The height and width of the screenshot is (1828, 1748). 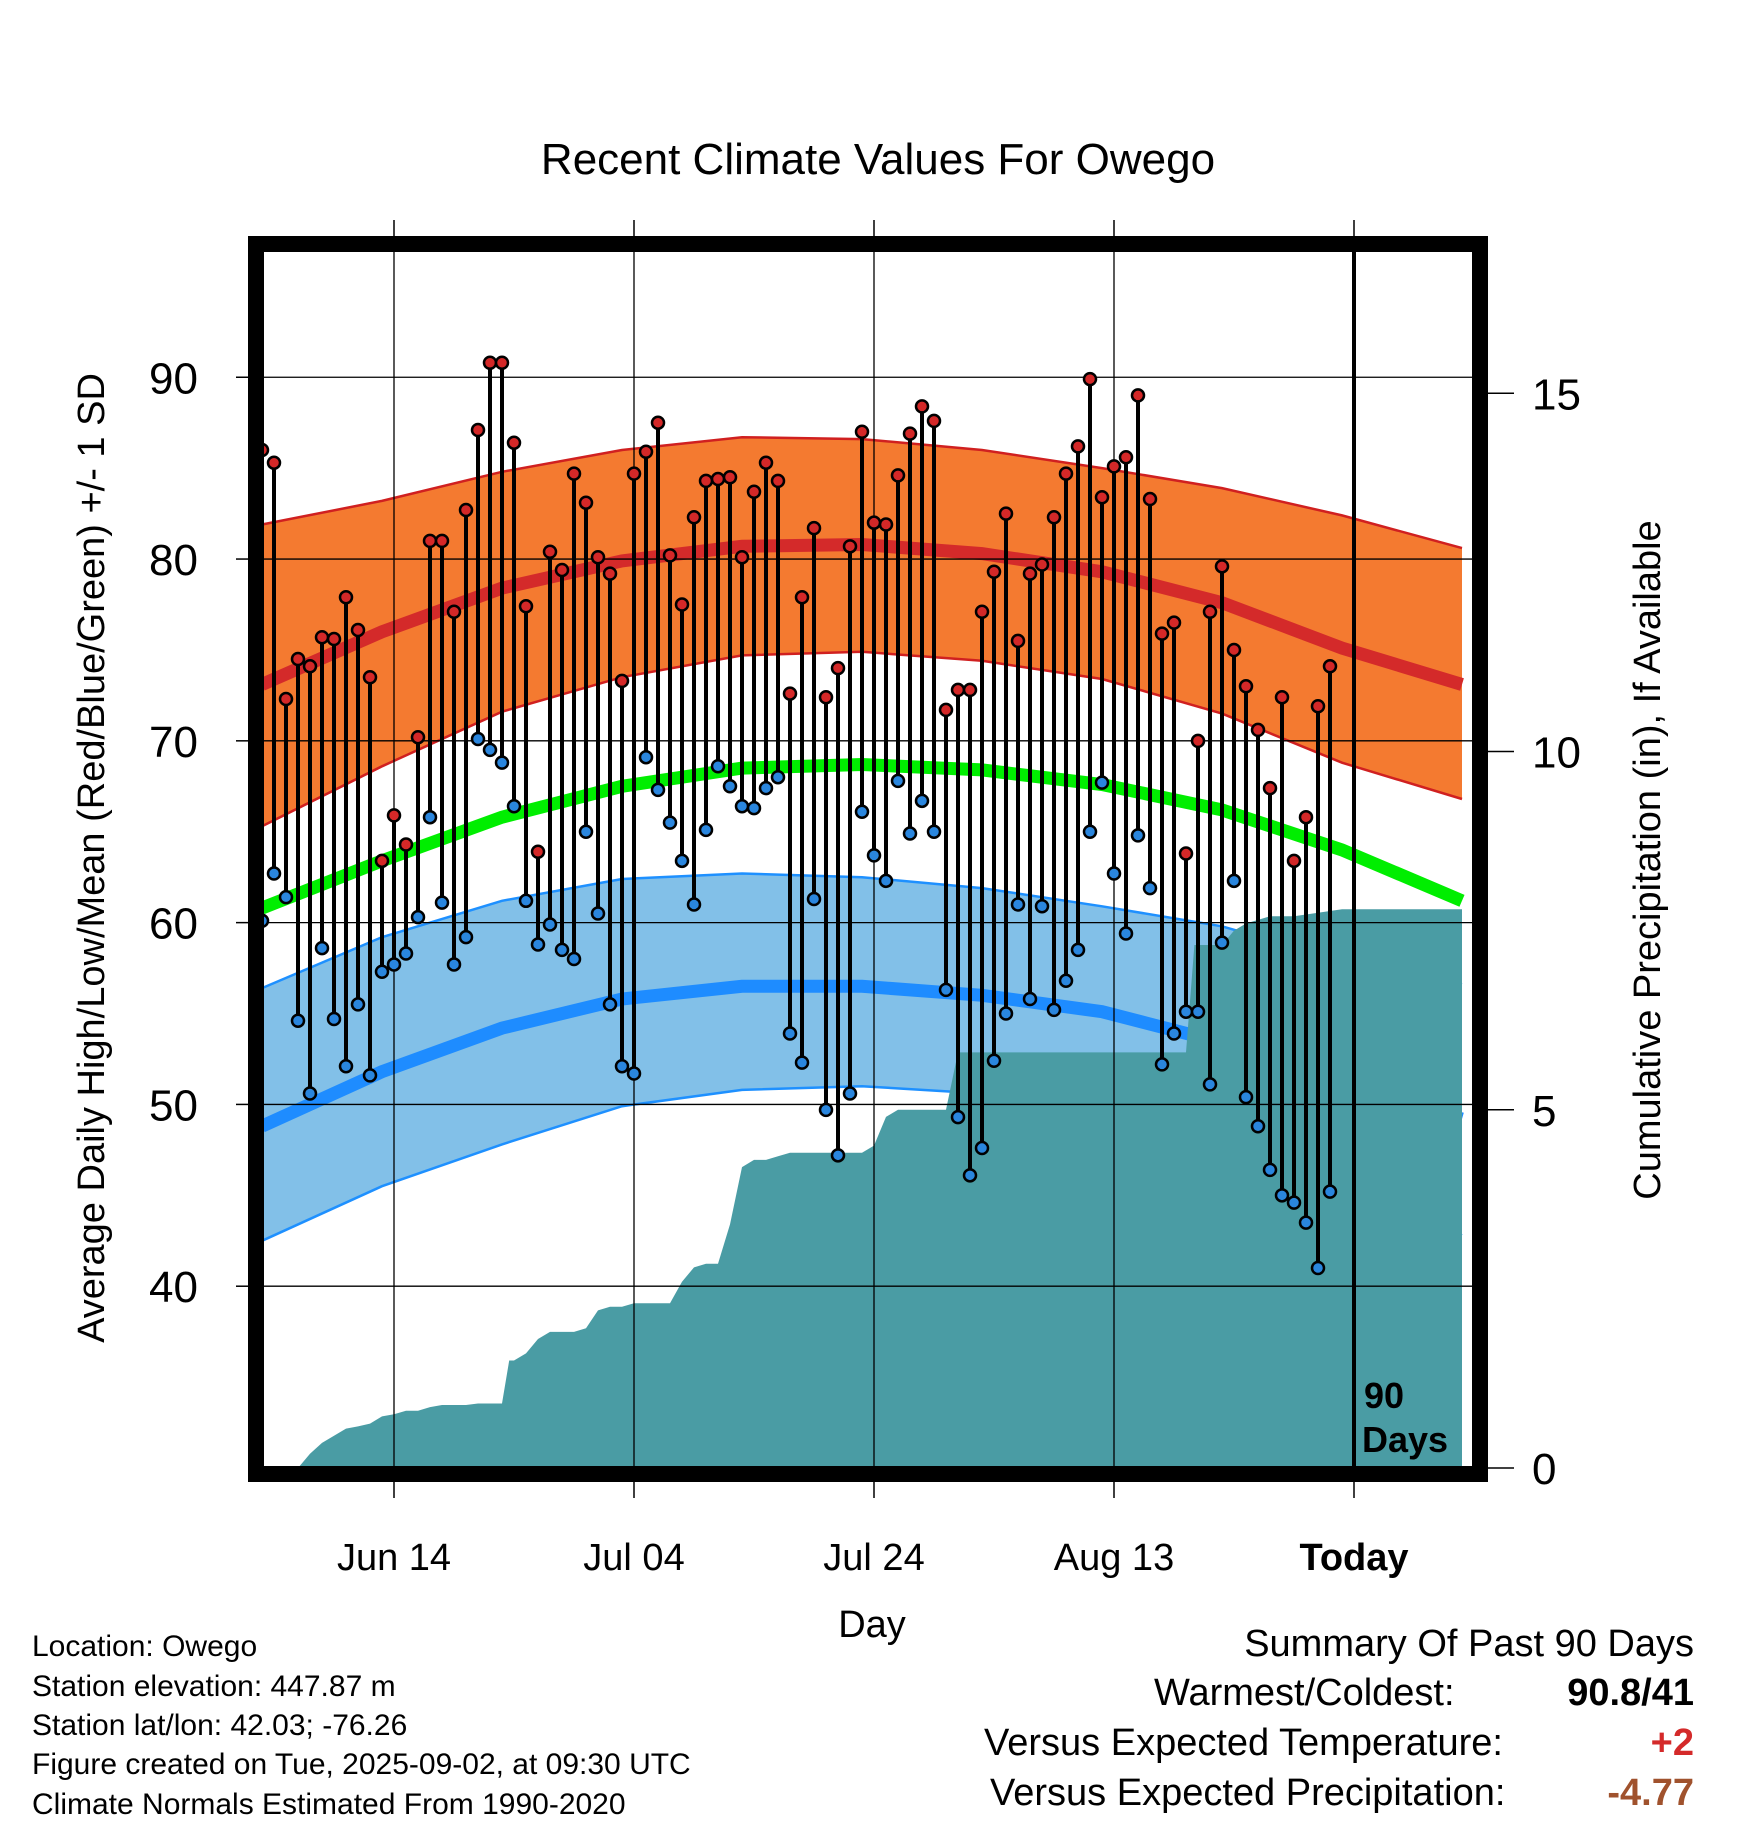 What do you see at coordinates (329, 1804) in the screenshot?
I see `info-normals: Climate Normals Estimated From 1990-2020` at bounding box center [329, 1804].